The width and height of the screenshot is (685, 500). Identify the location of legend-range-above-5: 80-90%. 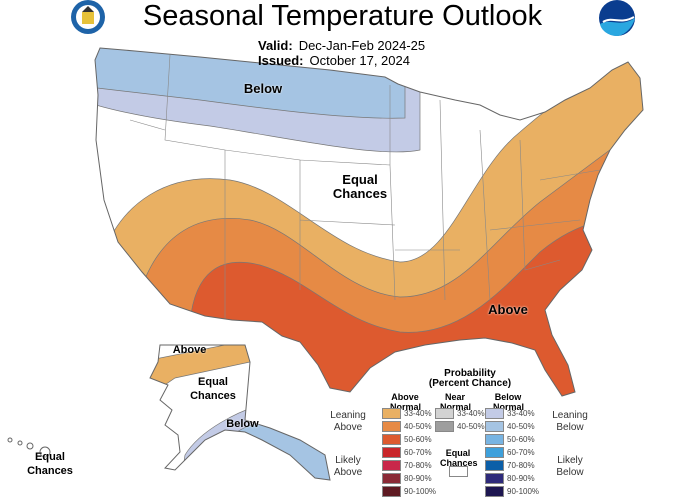
(418, 478).